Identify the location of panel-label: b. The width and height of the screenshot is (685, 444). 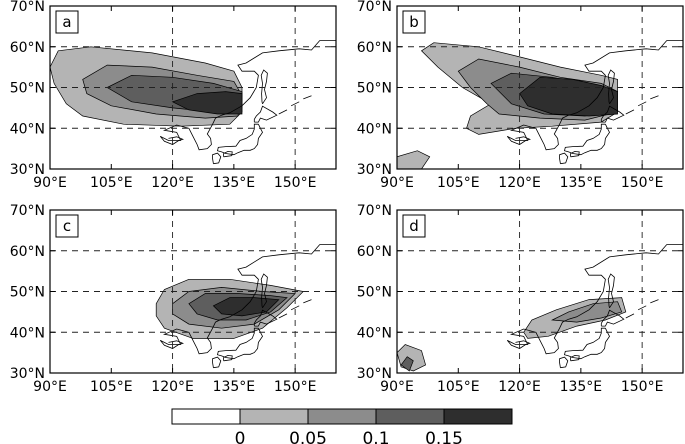
(414, 22).